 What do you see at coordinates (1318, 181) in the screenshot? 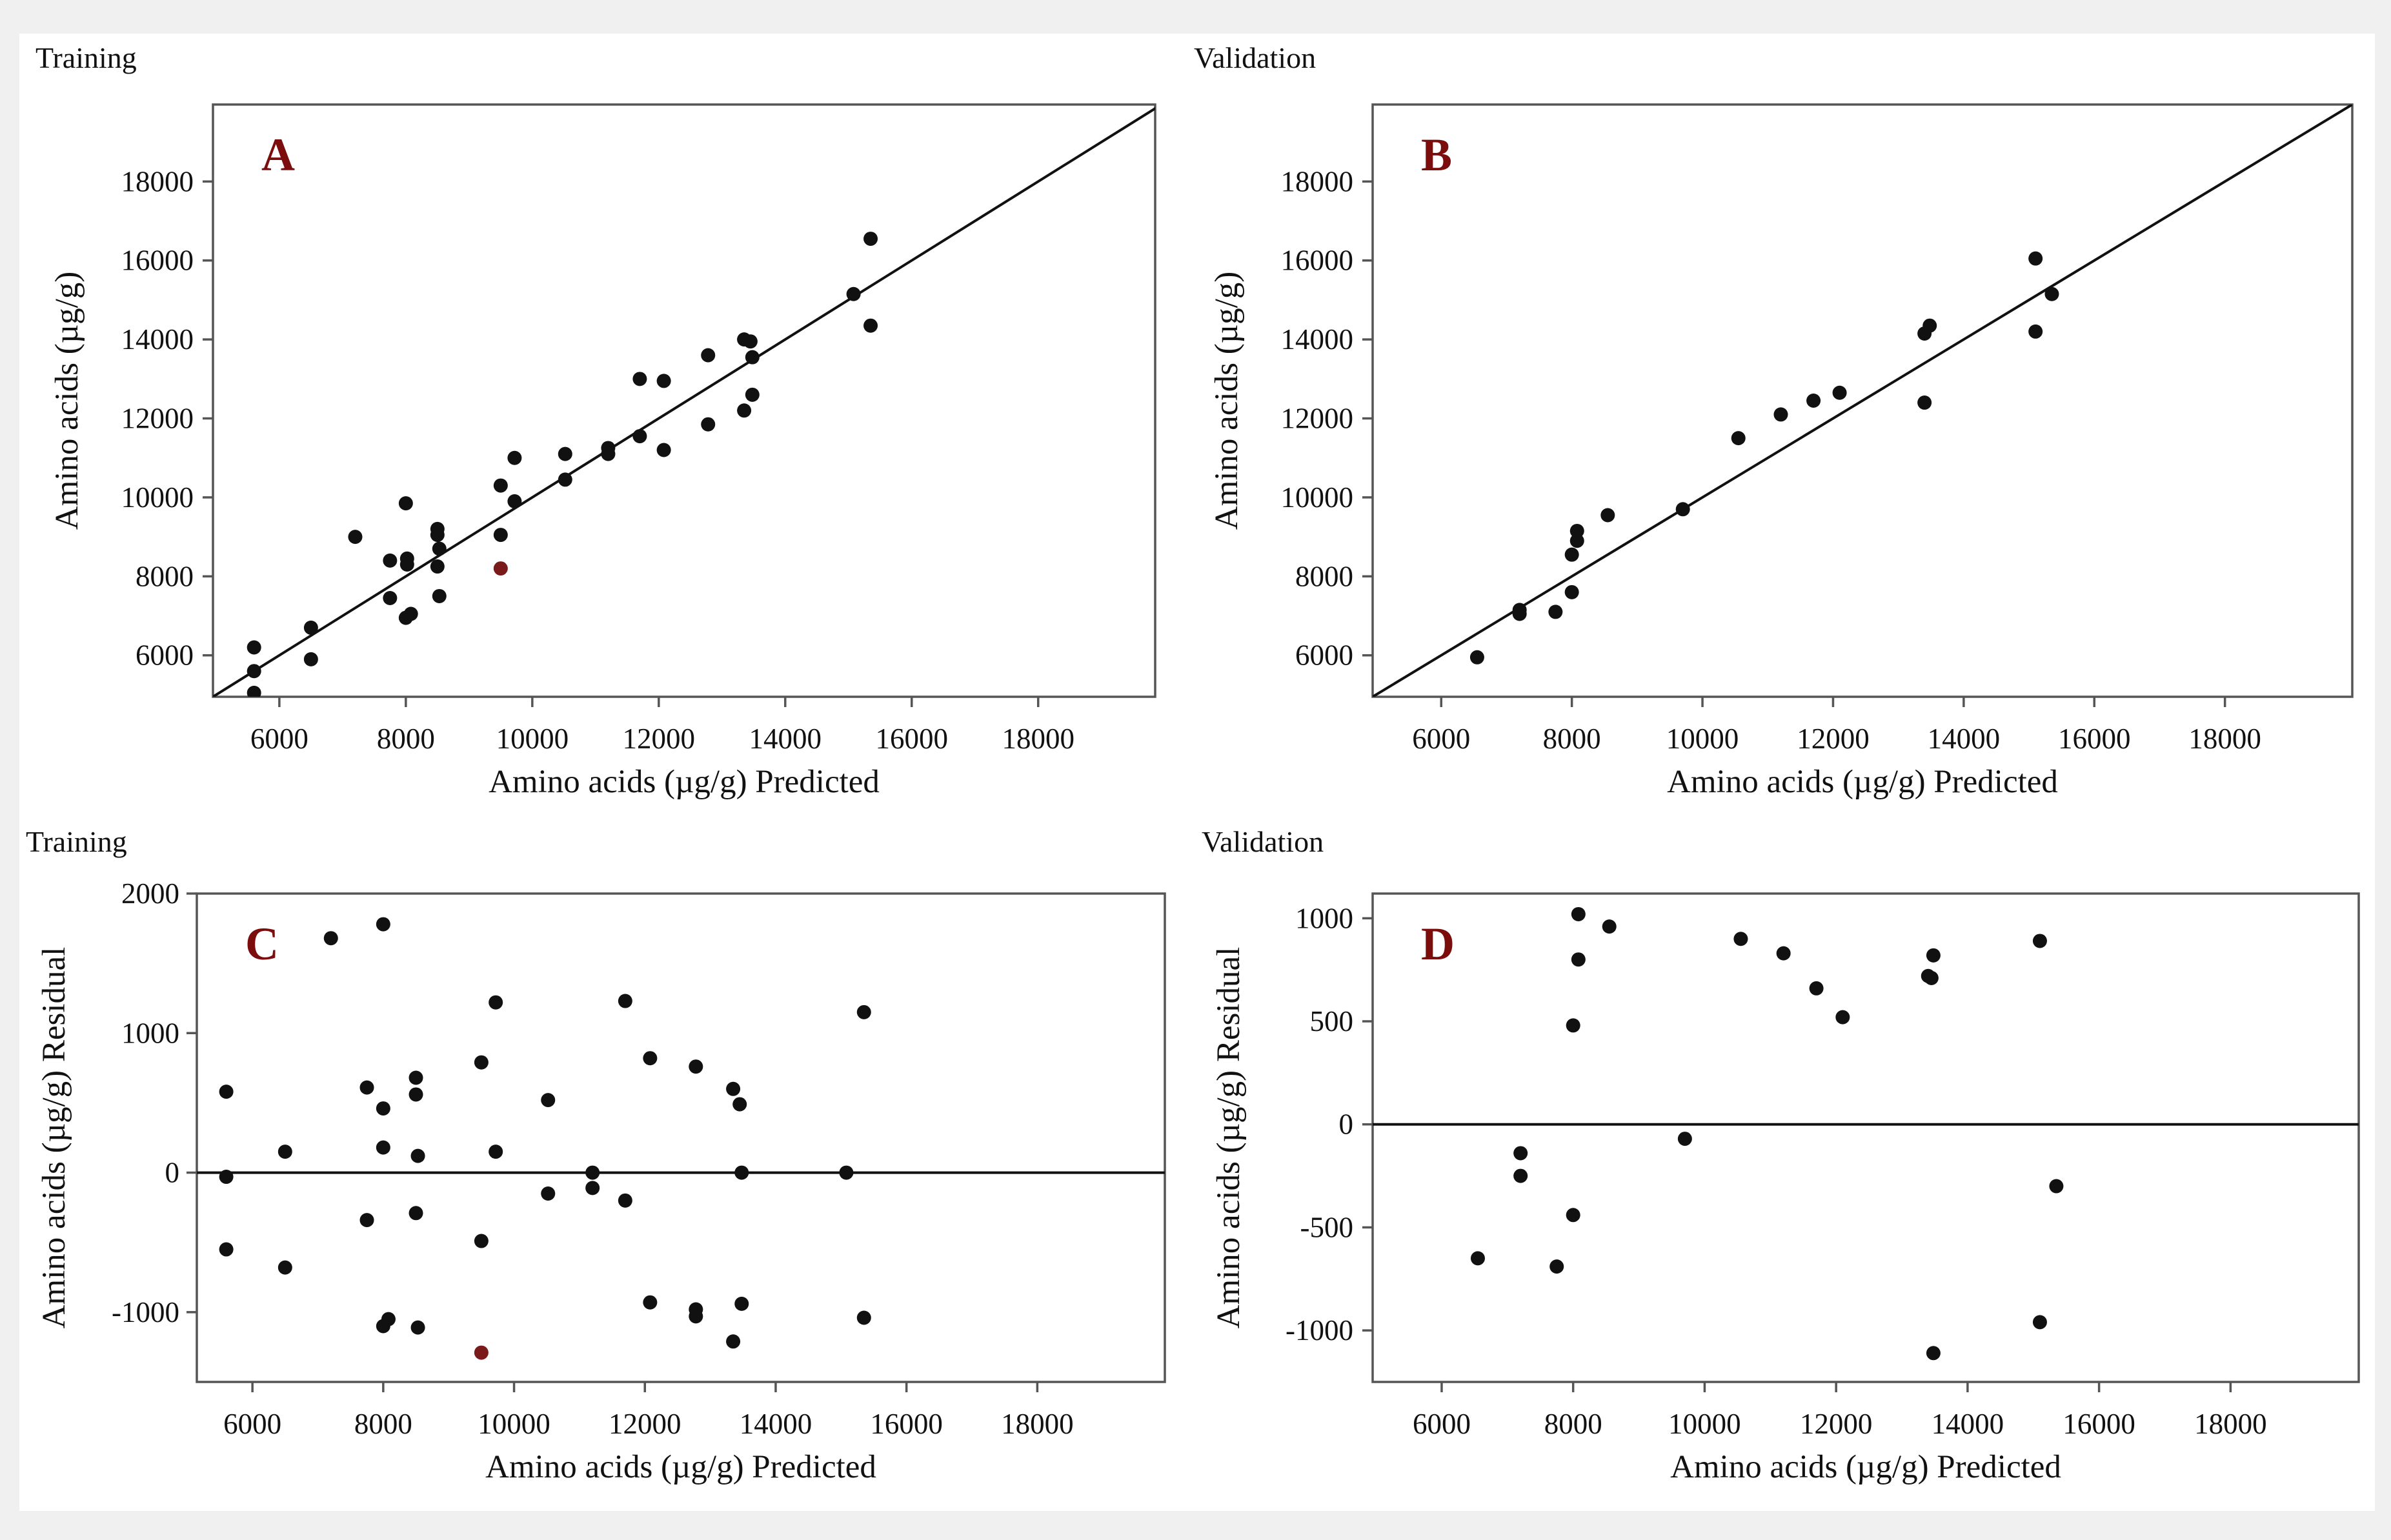
I see `y-tick-label: 18000` at bounding box center [1318, 181].